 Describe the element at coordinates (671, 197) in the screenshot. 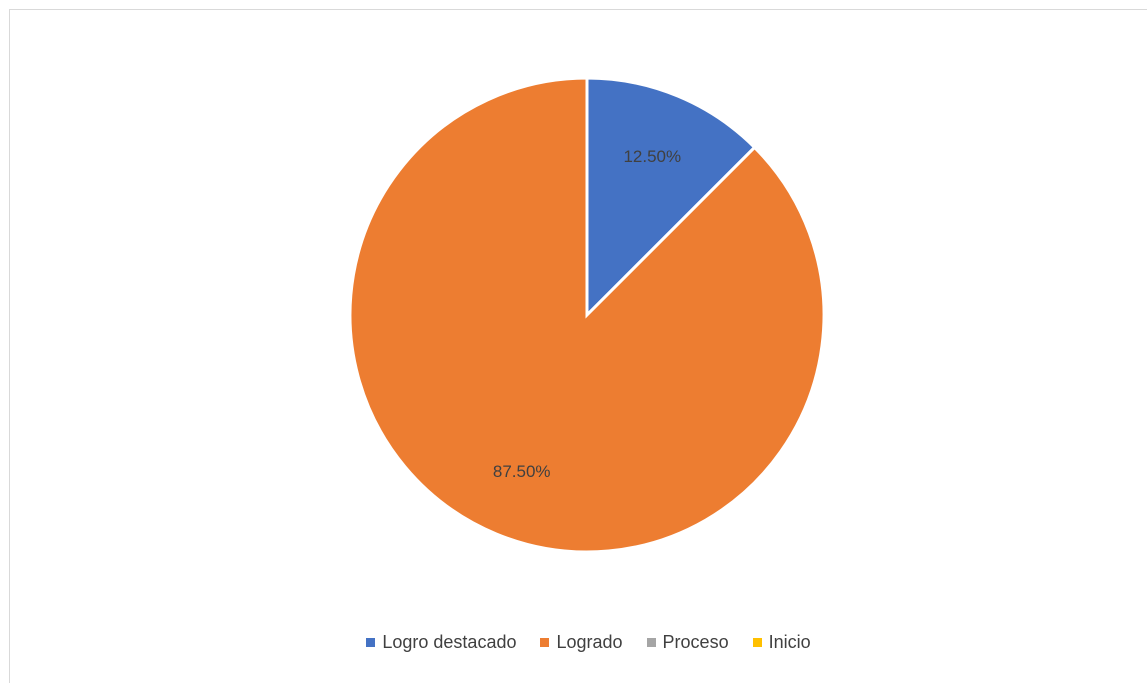

I see `pie-slice-logro-destacado` at that location.